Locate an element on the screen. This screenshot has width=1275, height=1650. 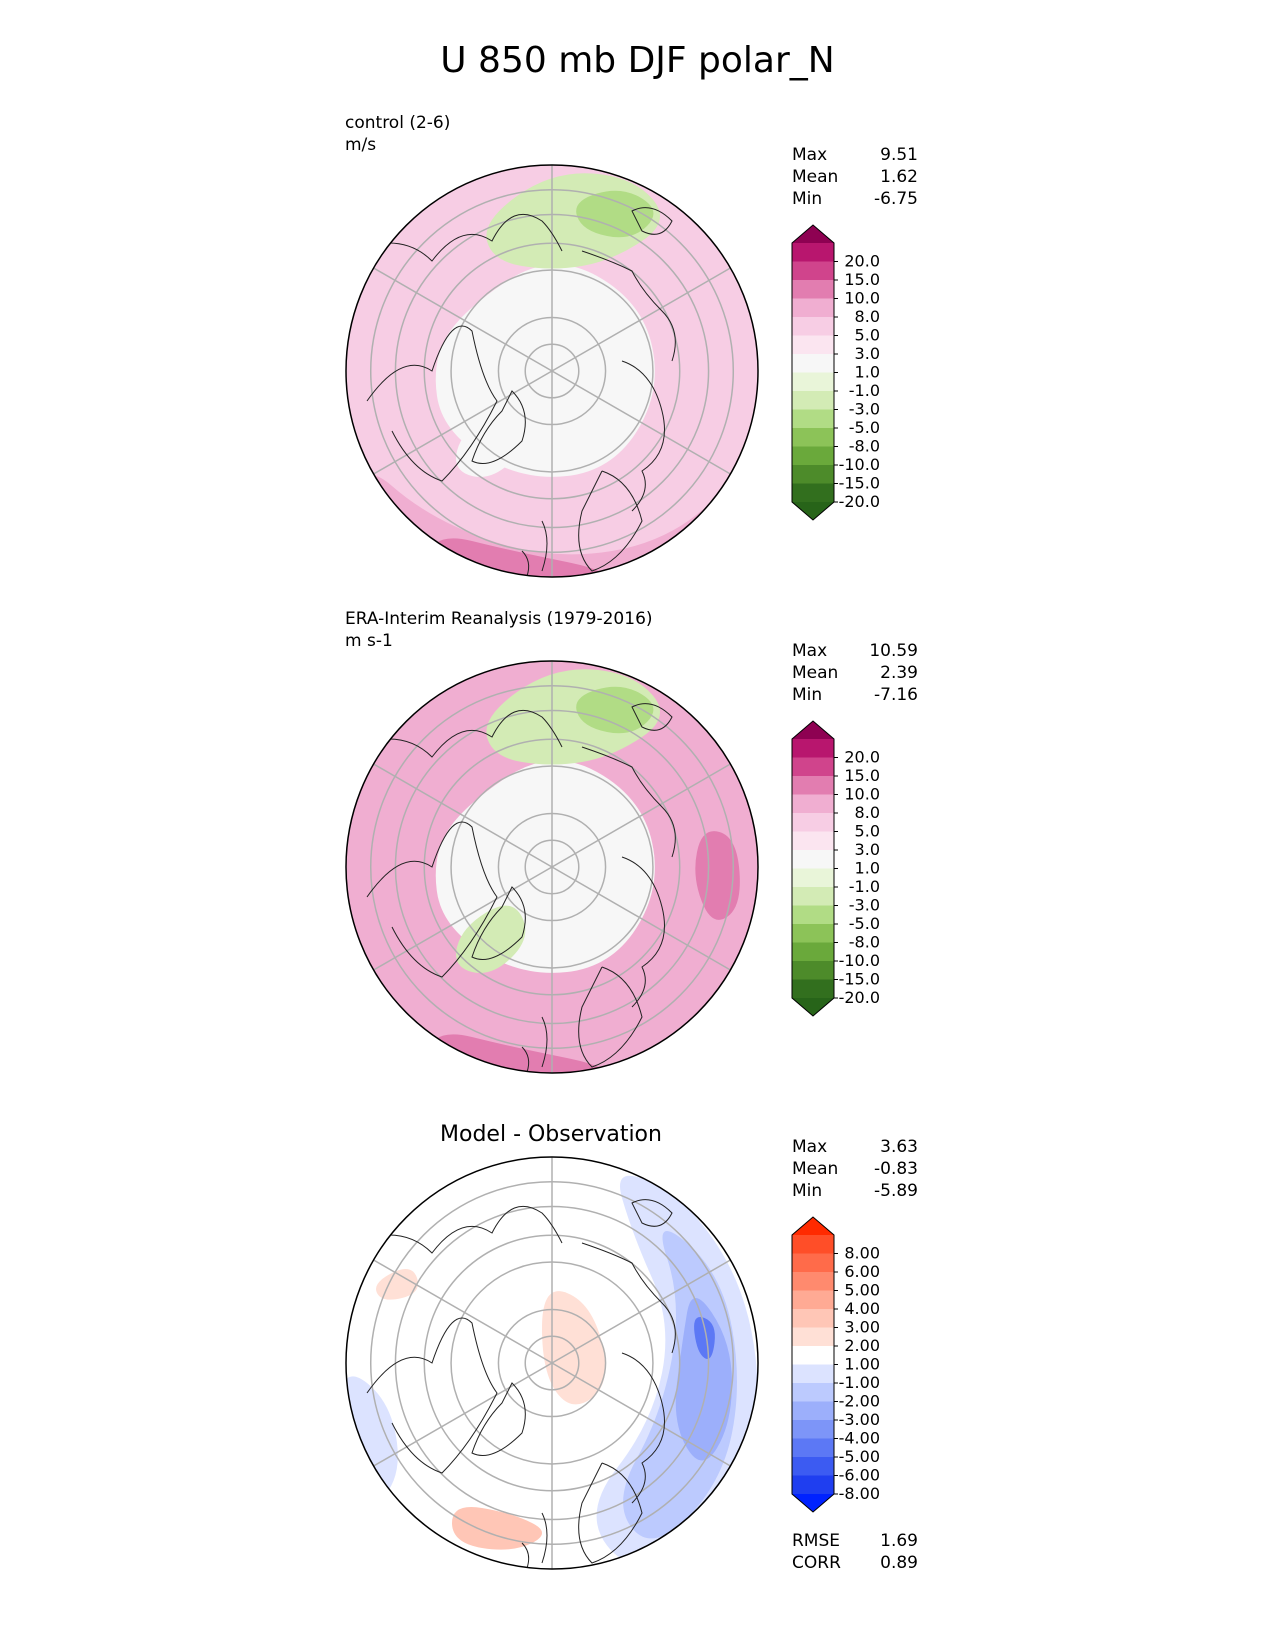
map-fill-ref is located at coordinates (552, 867).